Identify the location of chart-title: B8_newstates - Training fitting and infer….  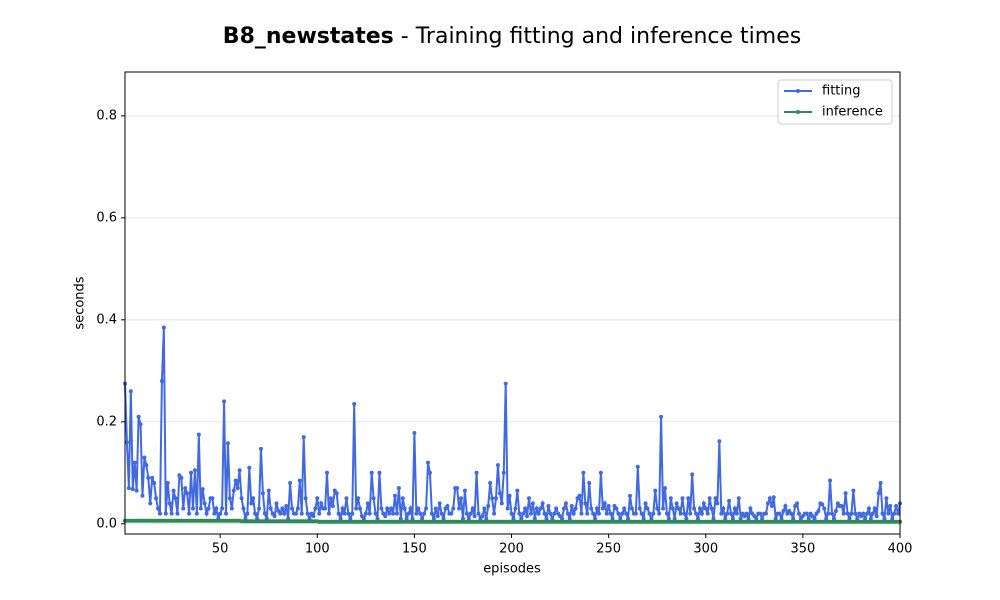
(512, 36).